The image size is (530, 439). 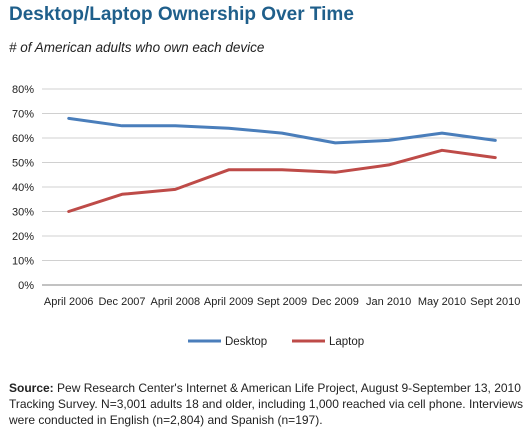 What do you see at coordinates (23, 139) in the screenshot?
I see `y-tick-label: 60%` at bounding box center [23, 139].